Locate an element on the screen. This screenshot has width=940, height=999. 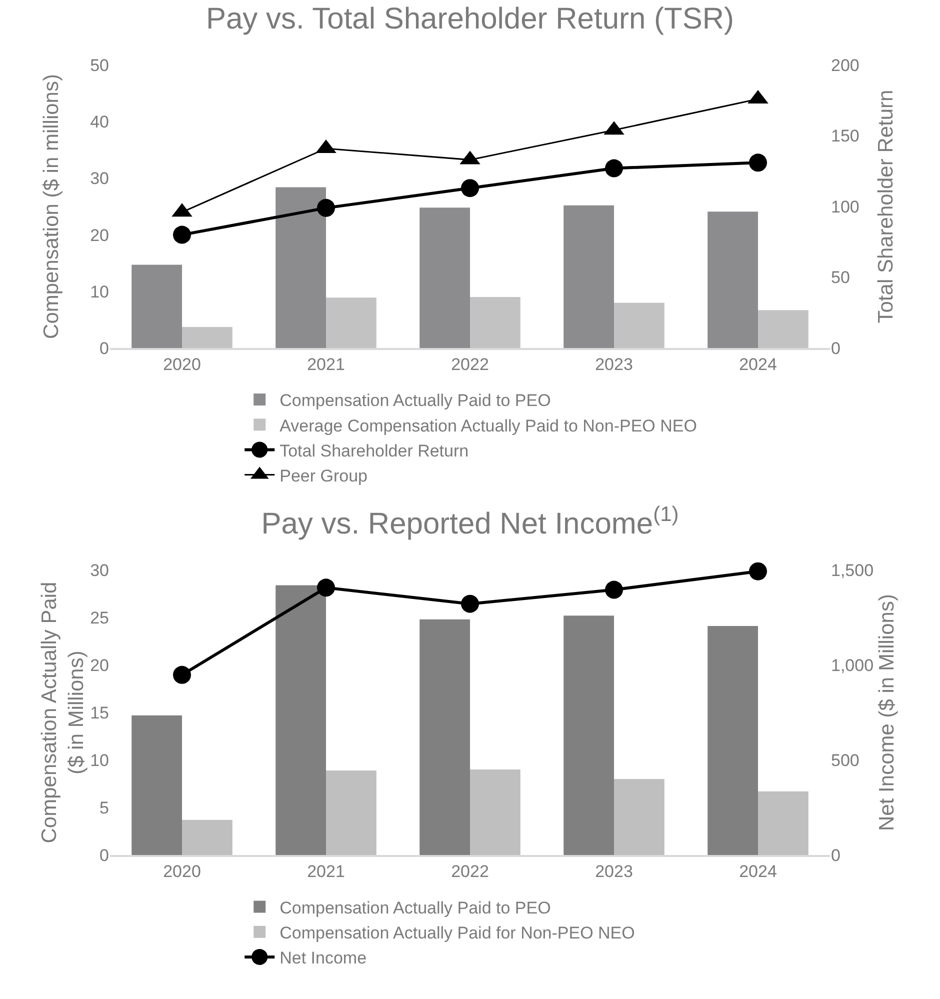
legend-label: Total Shareholder Return is located at coordinates (374, 450).